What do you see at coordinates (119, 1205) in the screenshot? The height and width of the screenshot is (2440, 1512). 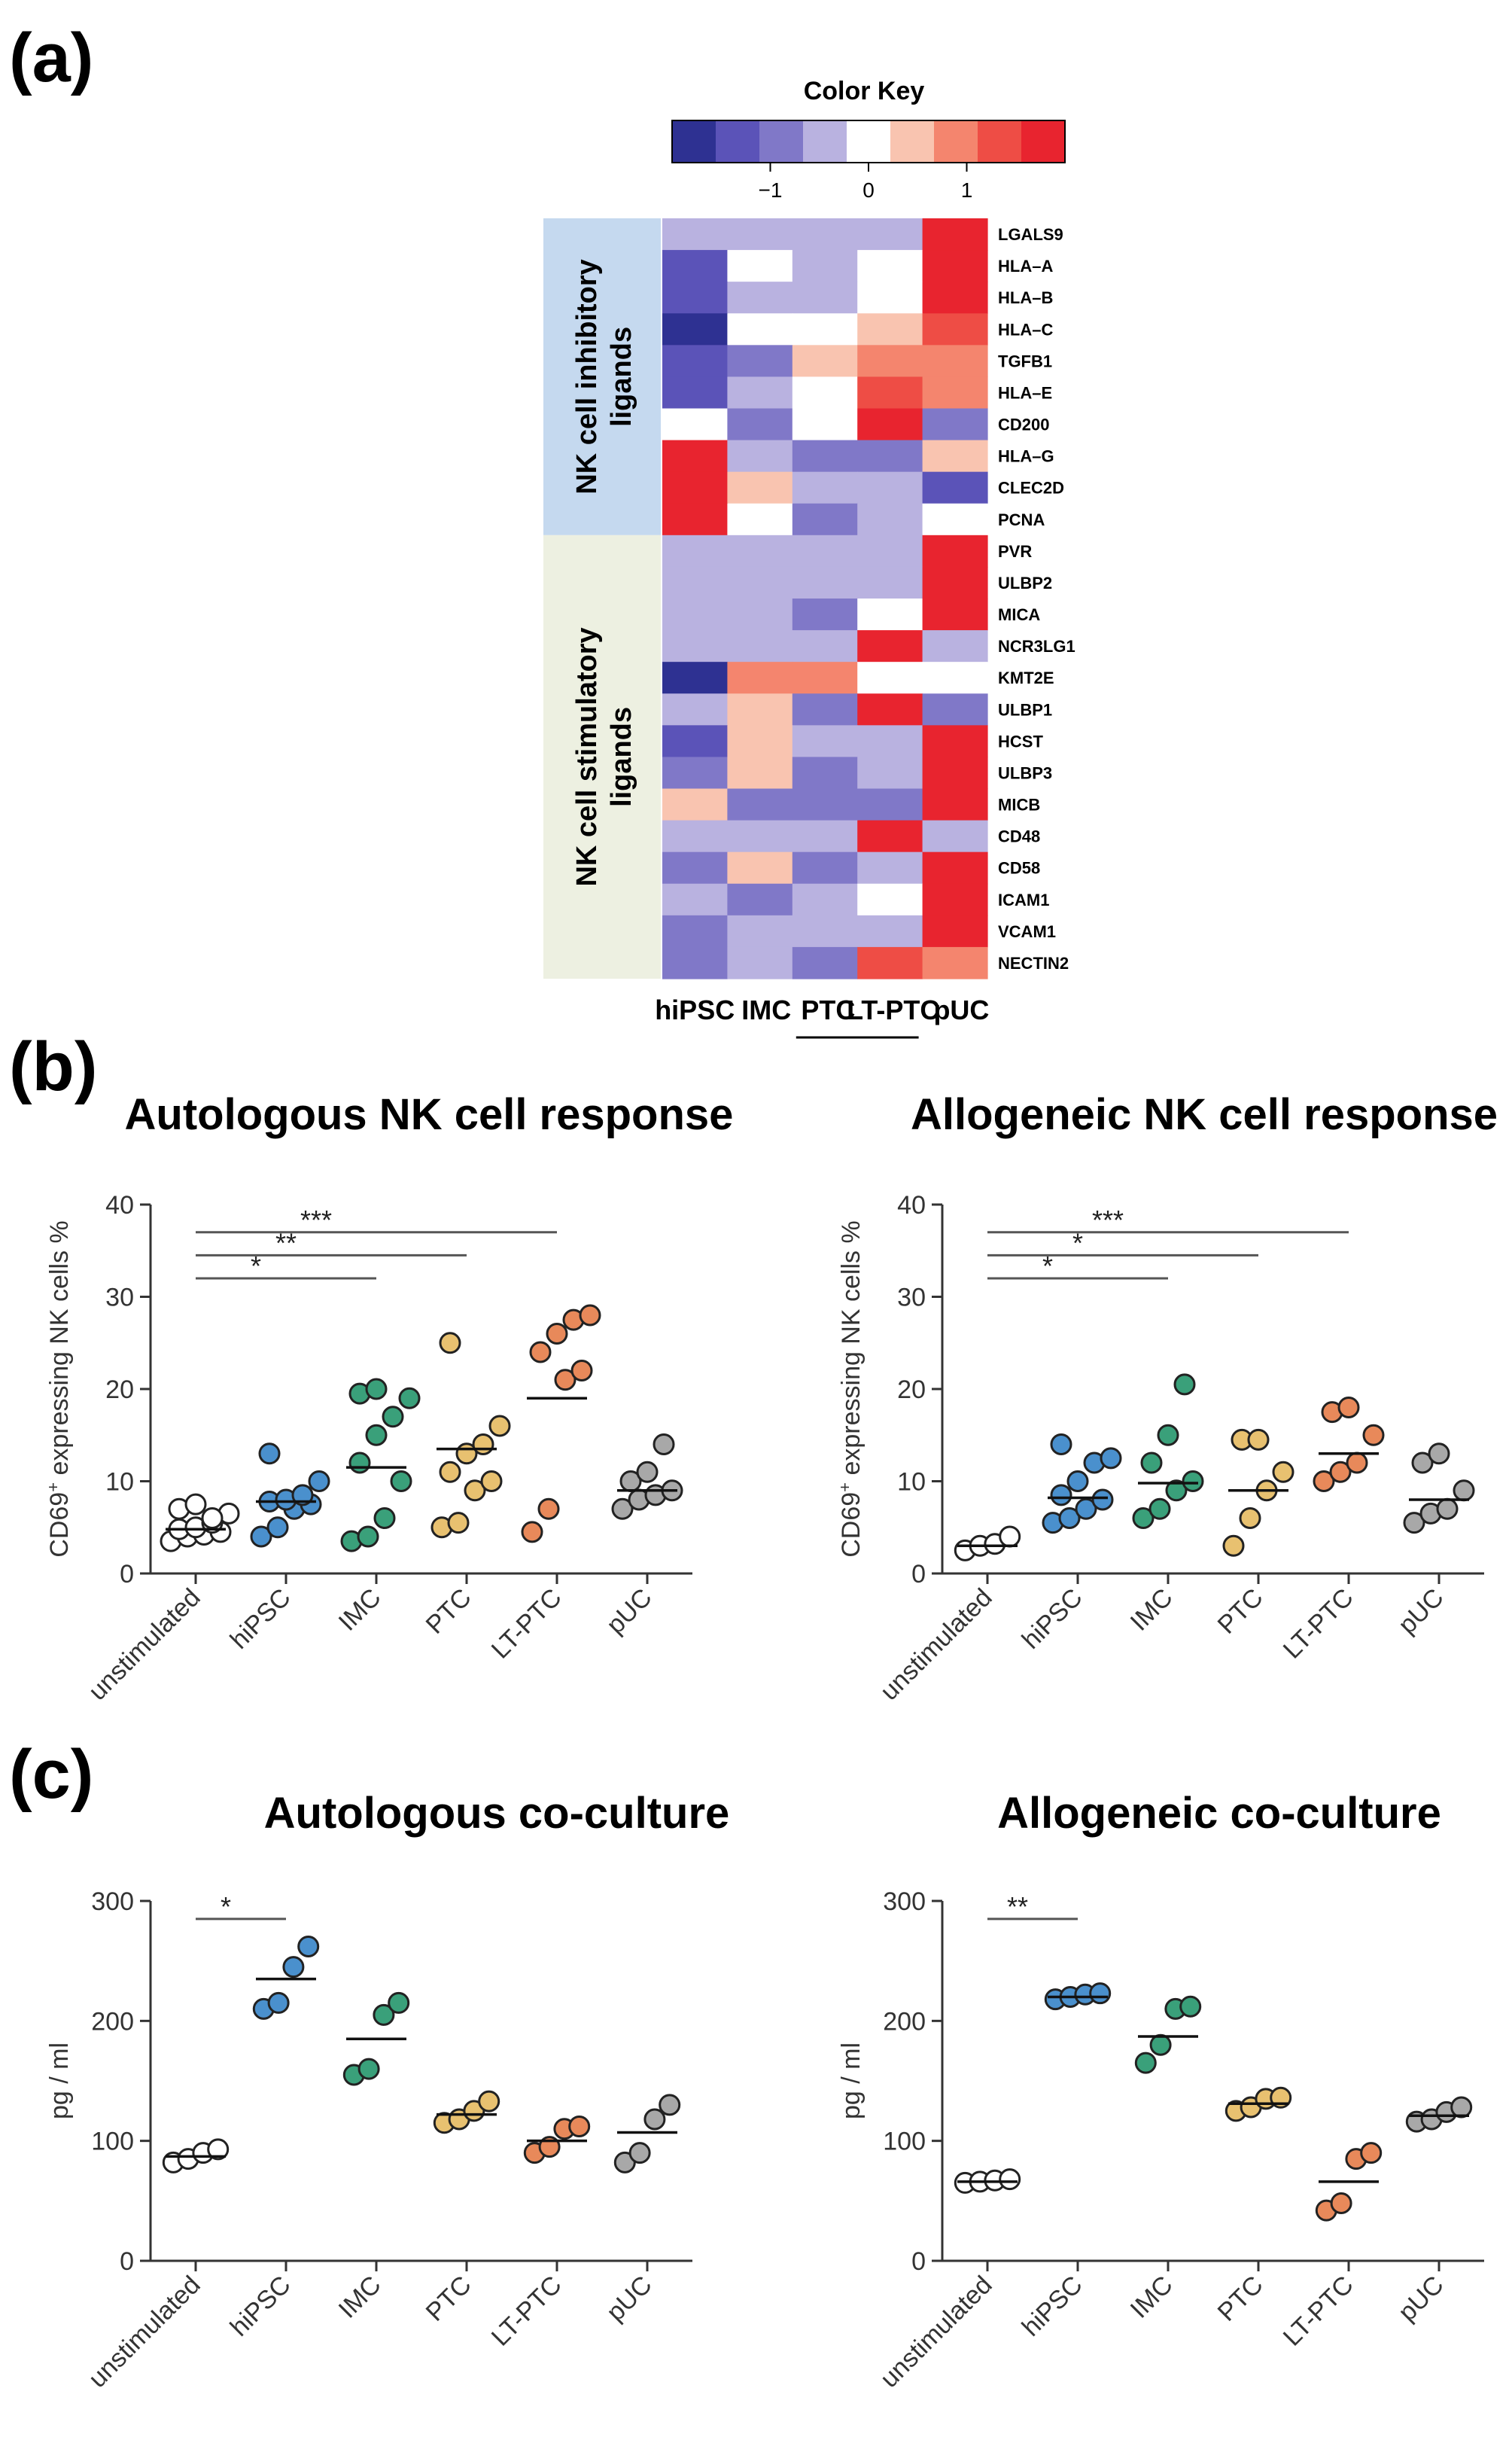 I see `y-tick-label: 40` at bounding box center [119, 1205].